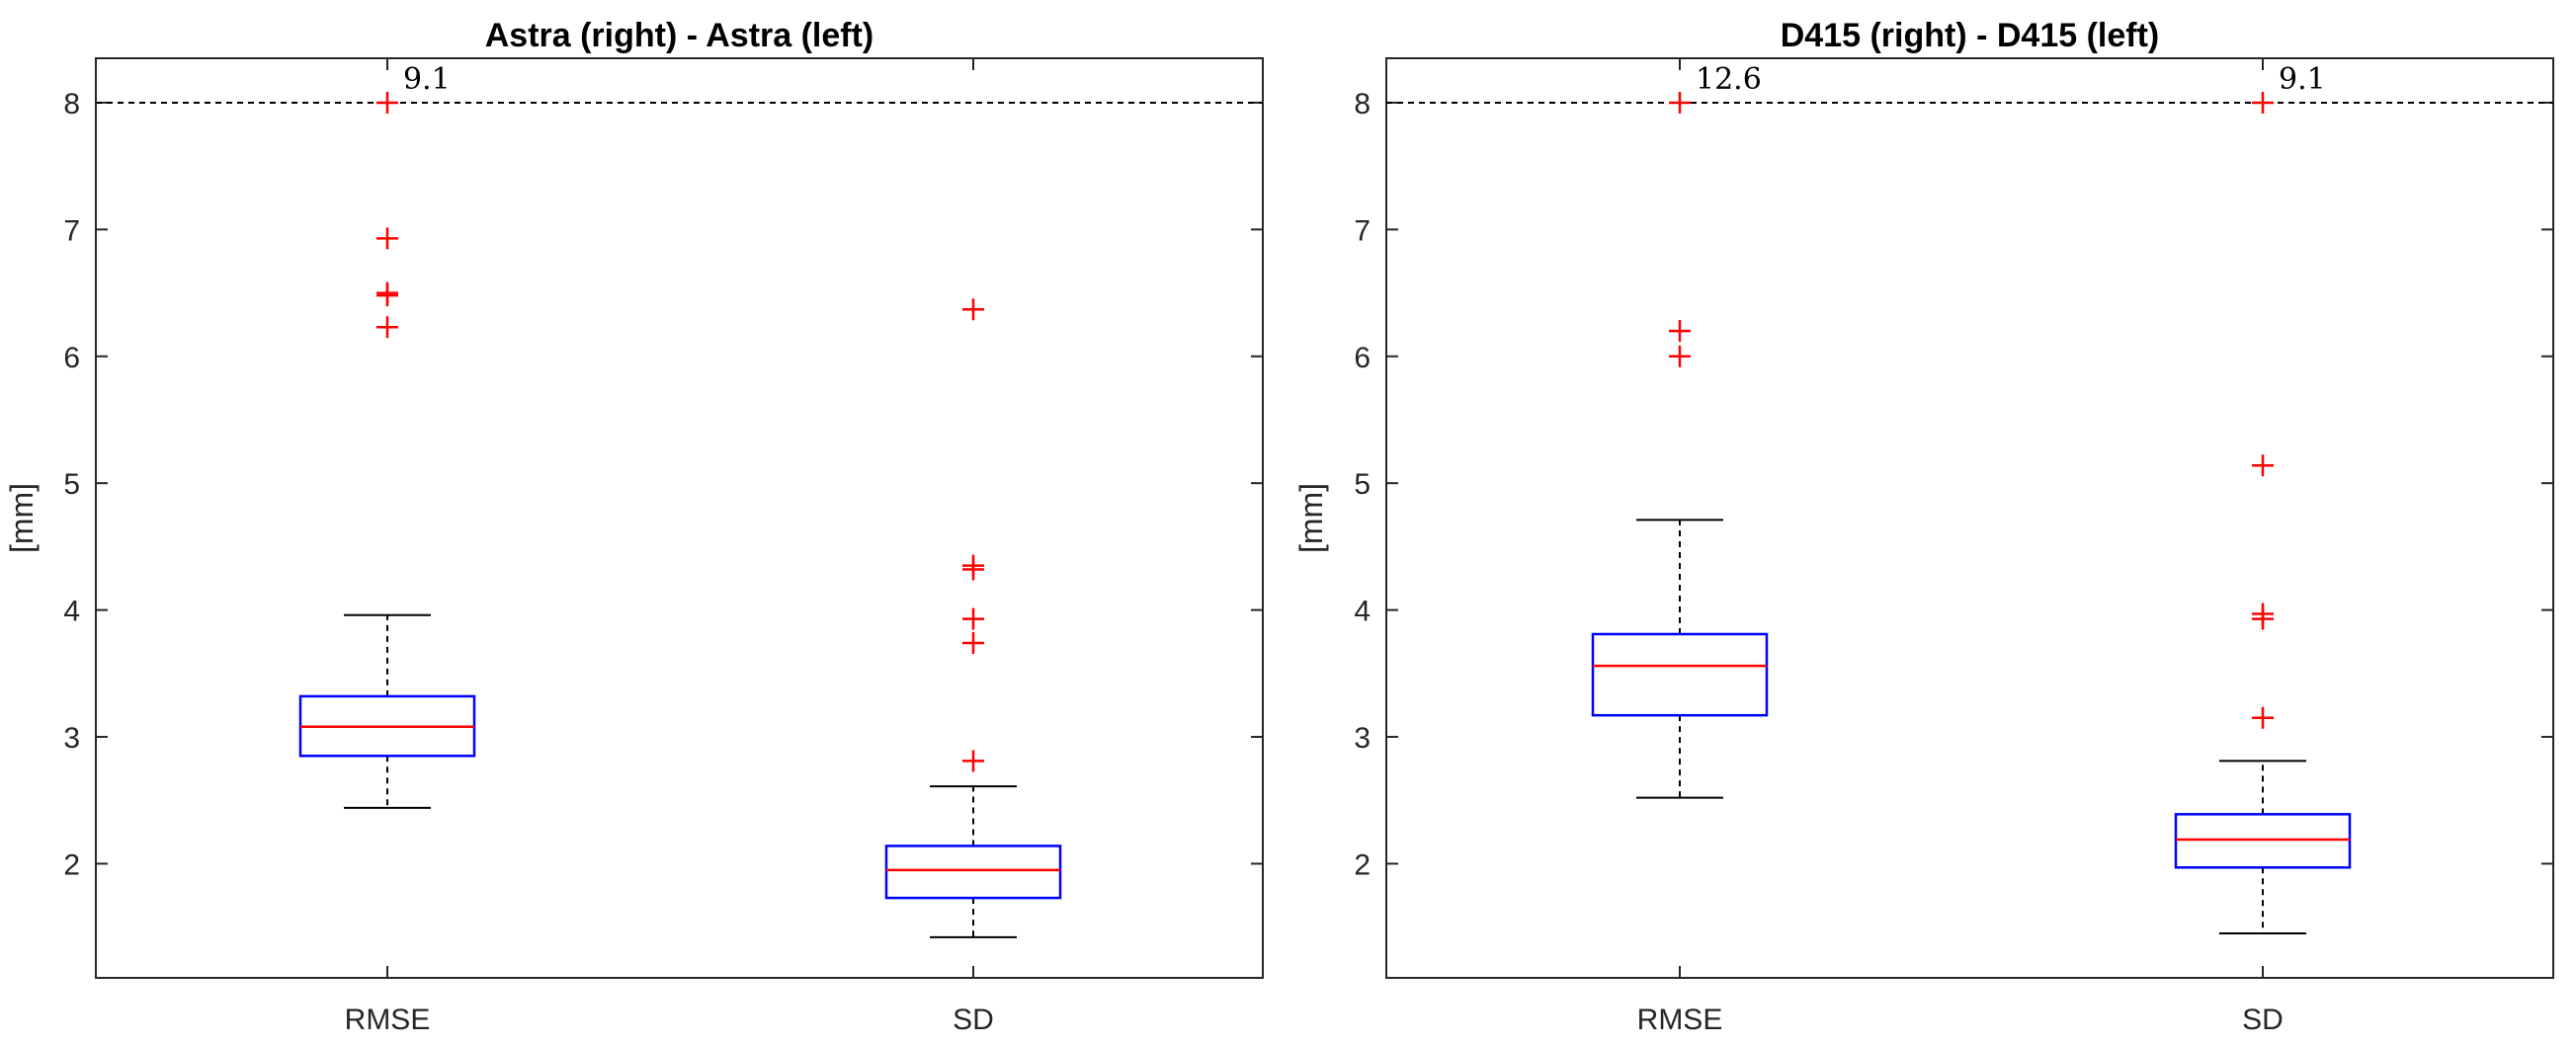 The image size is (2576, 1046). What do you see at coordinates (2263, 498) in the screenshot?
I see `box-sd: 9.1` at bounding box center [2263, 498].